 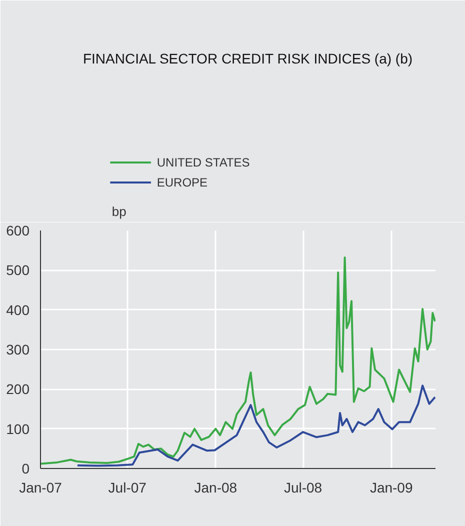 What do you see at coordinates (18, 310) in the screenshot?
I see `y-tick-label: 400` at bounding box center [18, 310].